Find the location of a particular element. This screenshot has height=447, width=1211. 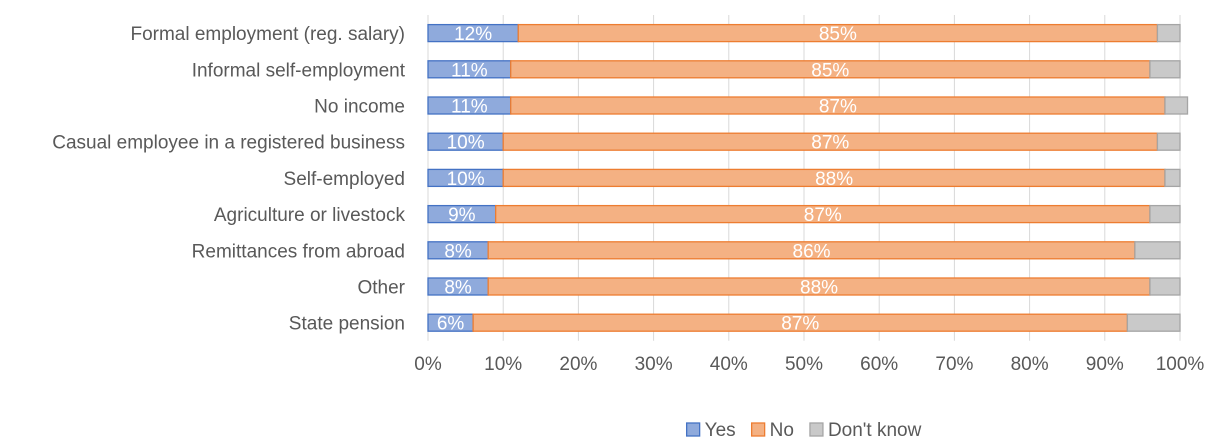

x-tick-label: 30% is located at coordinates (654, 364).